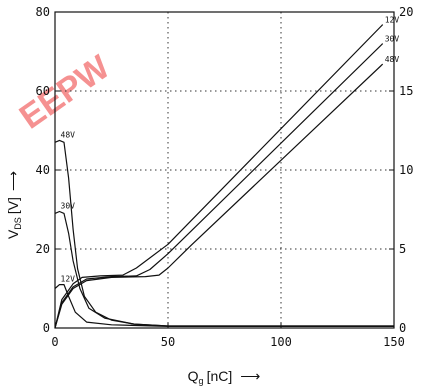 The image size is (424, 390). What do you see at coordinates (43, 91) in the screenshot?
I see `y-left-tick-label: 60` at bounding box center [43, 91].